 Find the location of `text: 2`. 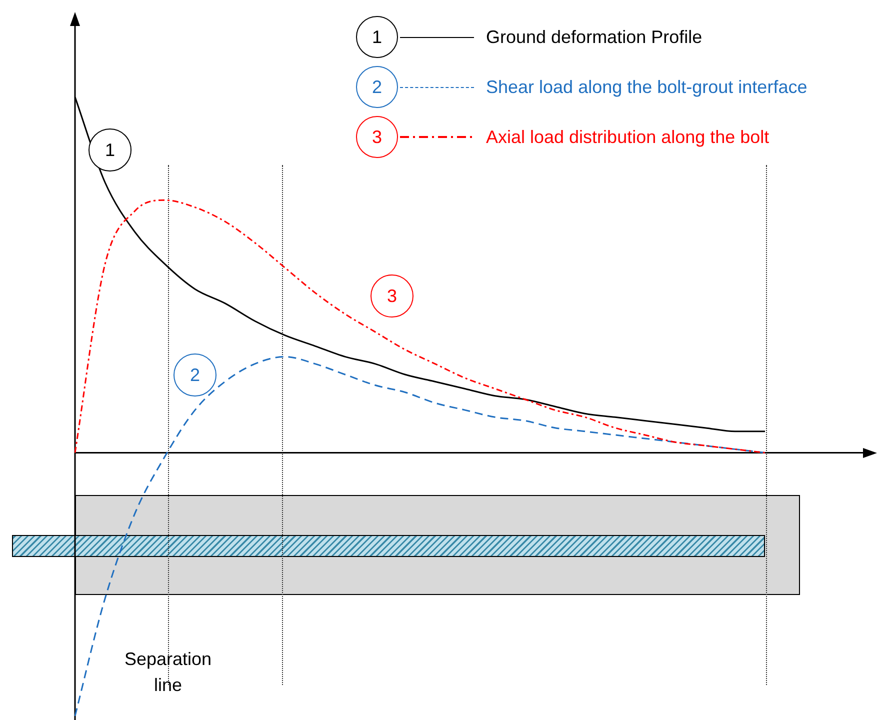

text: 2 is located at coordinates (377, 86).